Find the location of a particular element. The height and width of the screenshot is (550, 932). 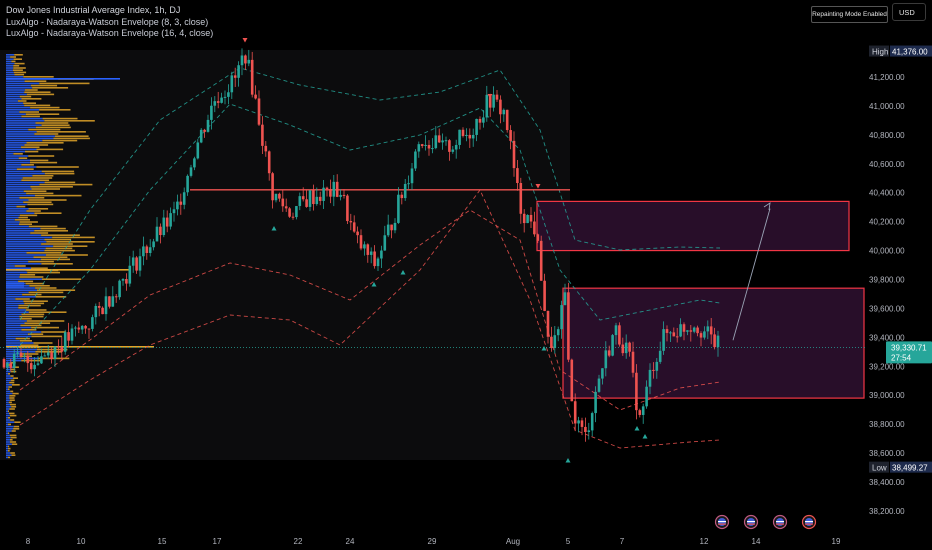

y-axis-tick: 39,200.00 is located at coordinates (887, 366).